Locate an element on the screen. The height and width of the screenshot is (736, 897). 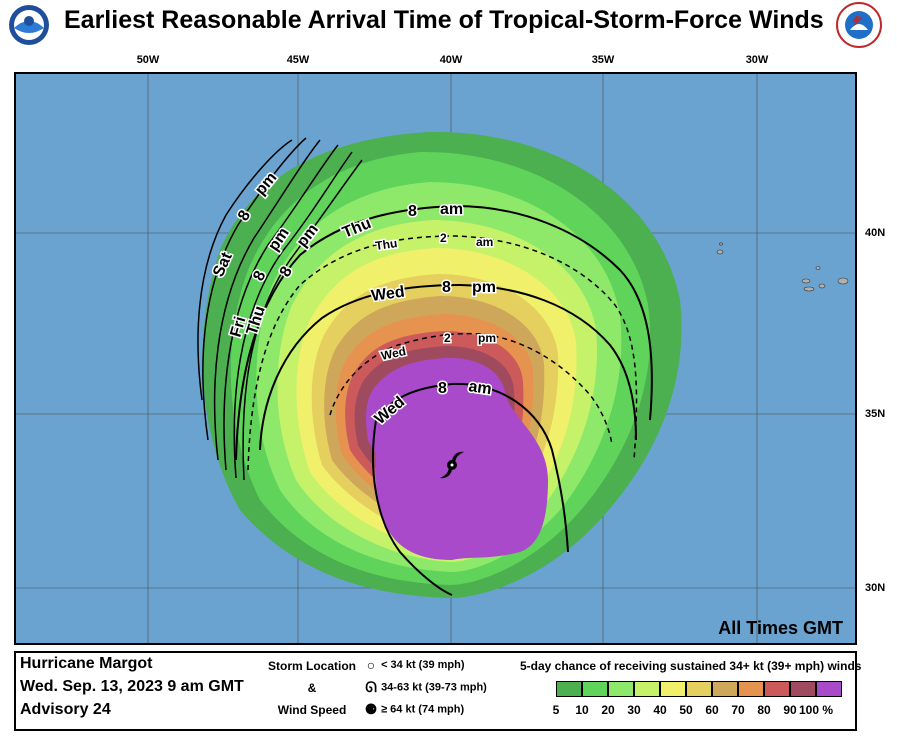
hurricane-icon is located at coordinates (452, 465).